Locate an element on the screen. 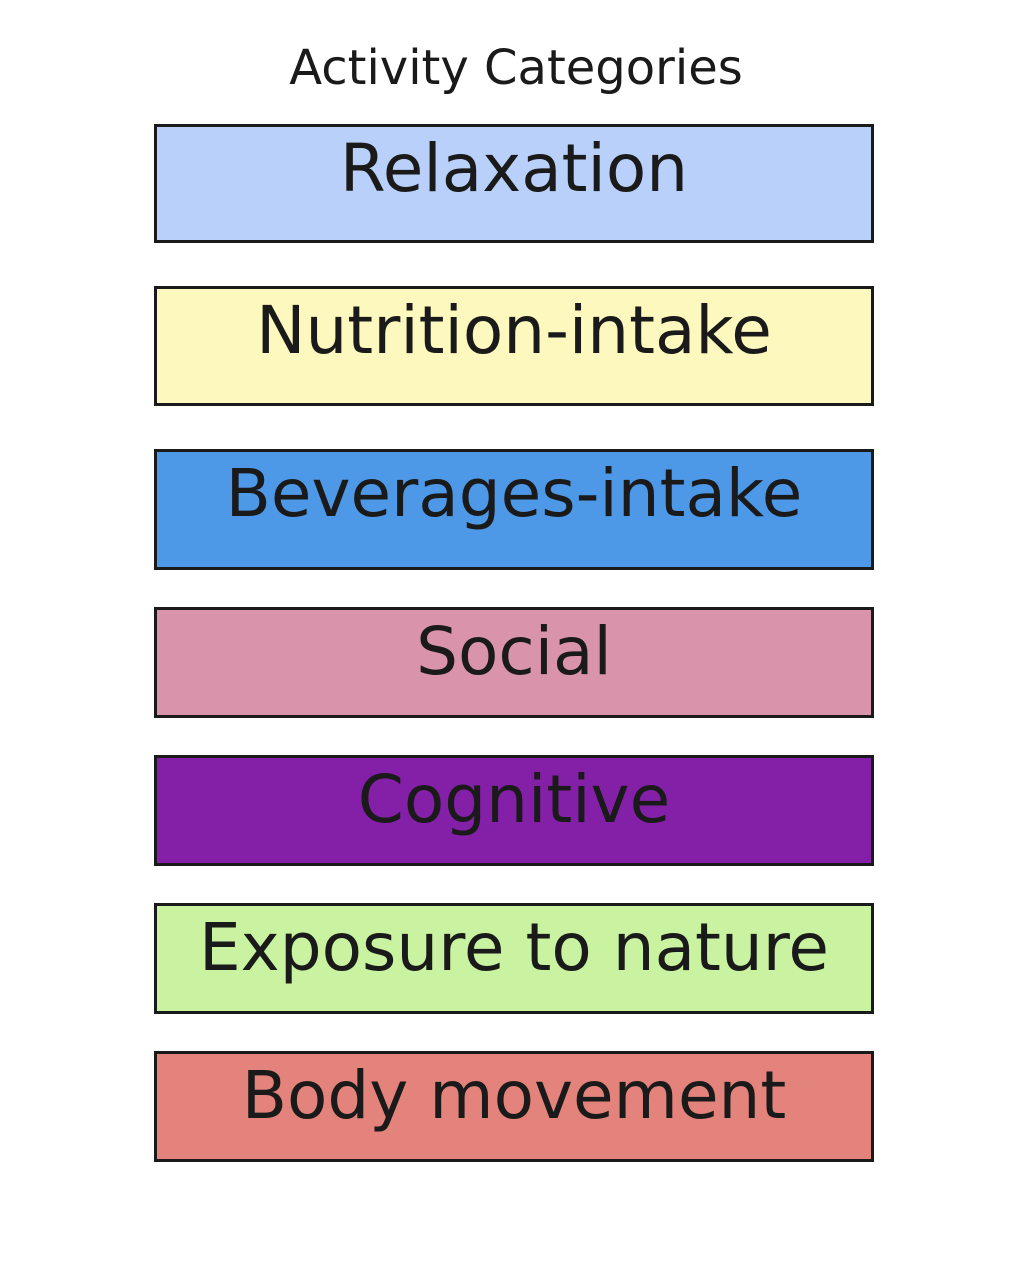 This screenshot has width=1036, height=1264. diagram-title: Activity Categories is located at coordinates (516, 68).